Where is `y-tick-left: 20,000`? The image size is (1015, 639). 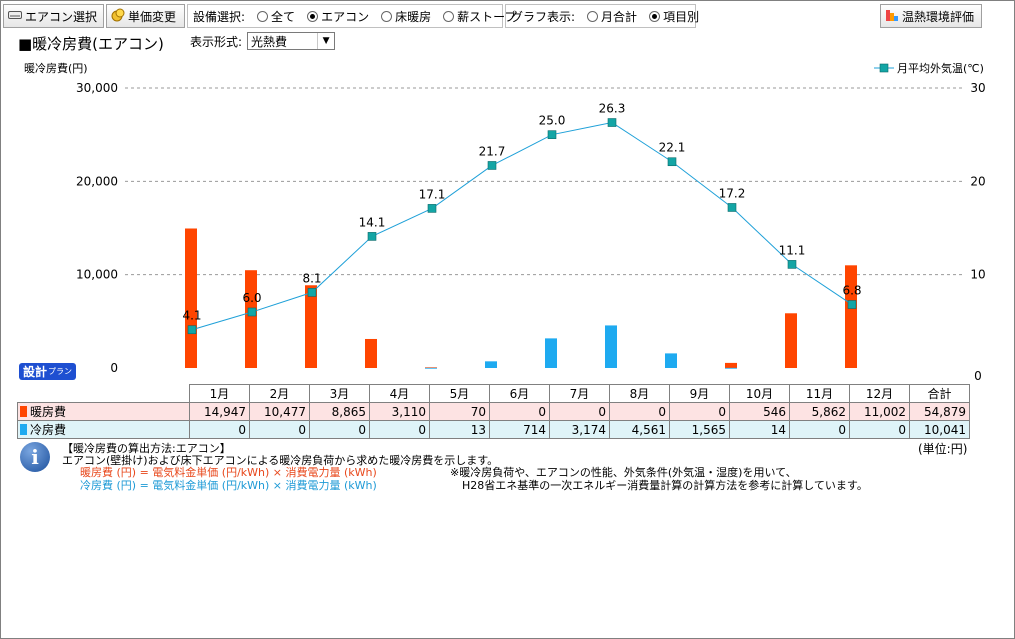
y-tick-left: 20,000 is located at coordinates (97, 181).